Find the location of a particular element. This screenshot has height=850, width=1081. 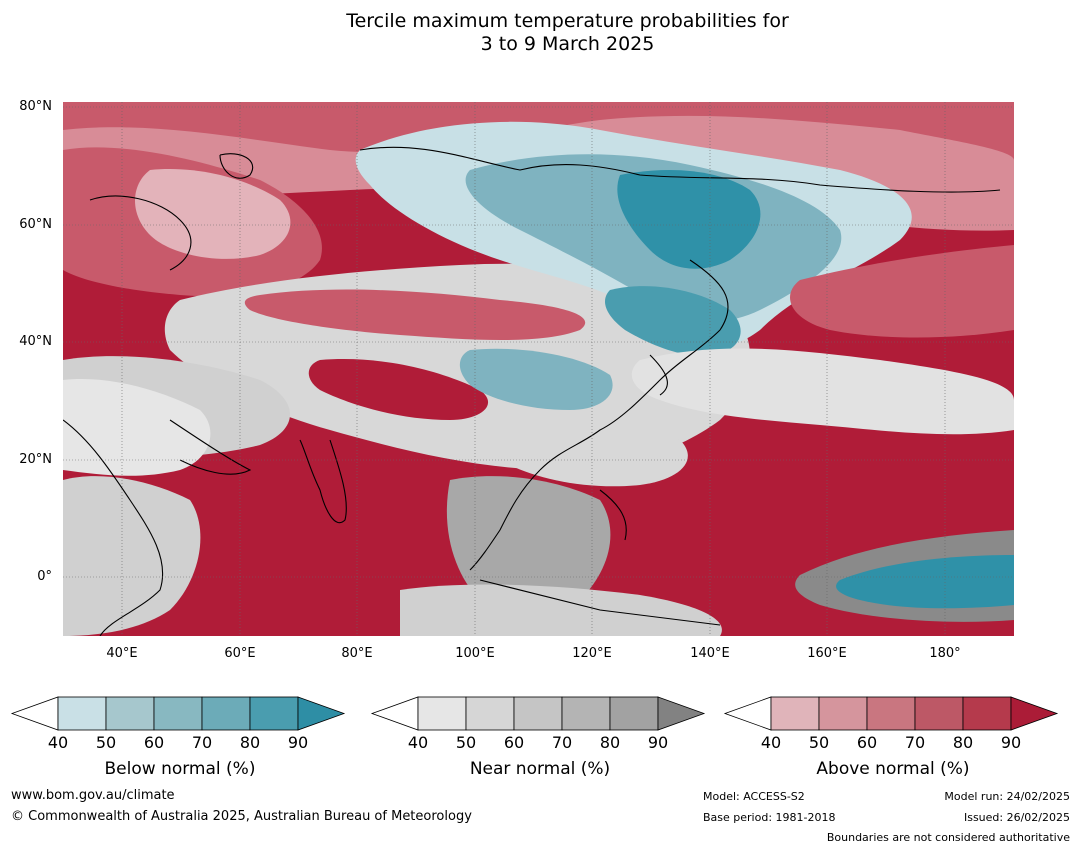

field-near-dark-seasia is located at coordinates (528, 545).